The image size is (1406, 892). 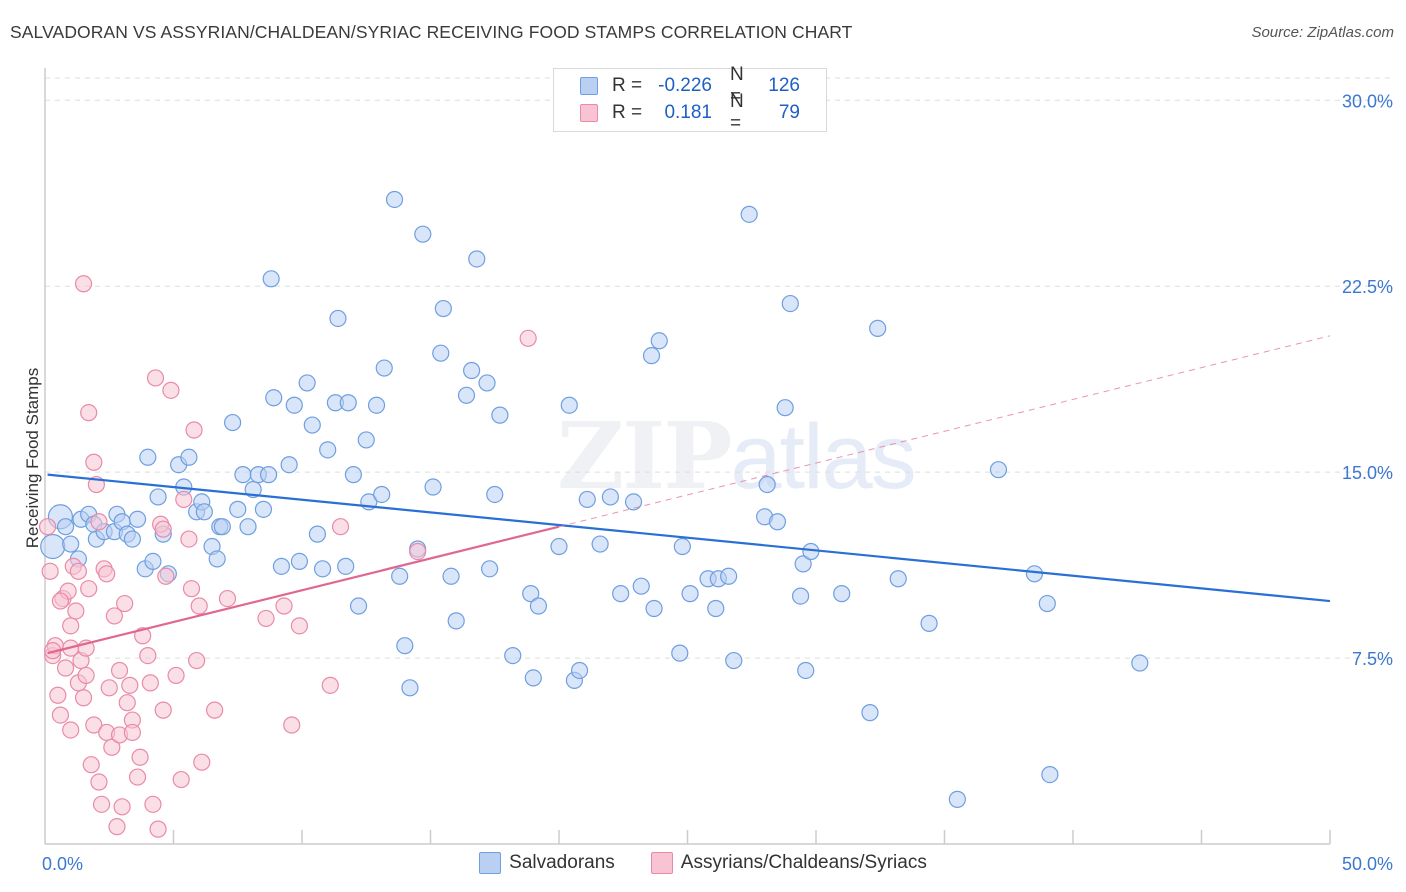 I want to click on x-tick-label: 0.0%, so click(x=62, y=864).